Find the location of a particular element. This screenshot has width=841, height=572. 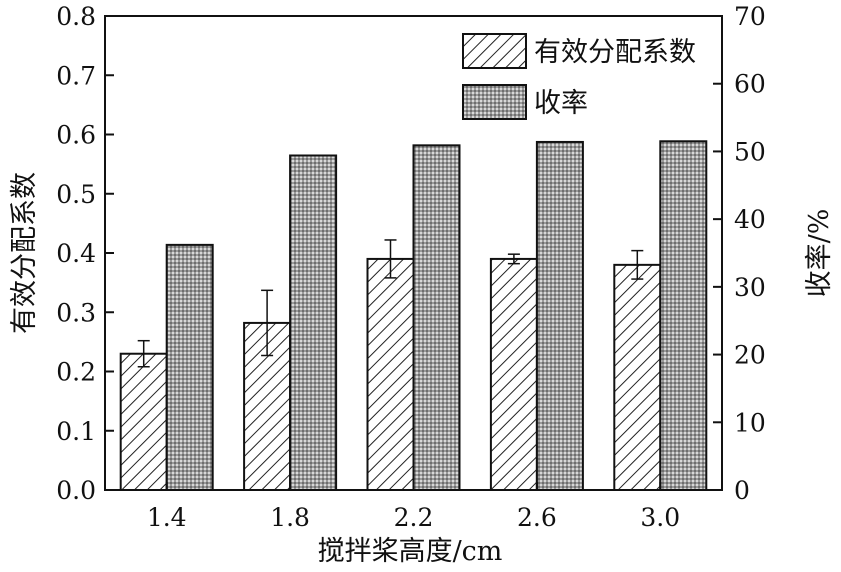

y-left-tick-label: 0.7 is located at coordinates (76, 75).